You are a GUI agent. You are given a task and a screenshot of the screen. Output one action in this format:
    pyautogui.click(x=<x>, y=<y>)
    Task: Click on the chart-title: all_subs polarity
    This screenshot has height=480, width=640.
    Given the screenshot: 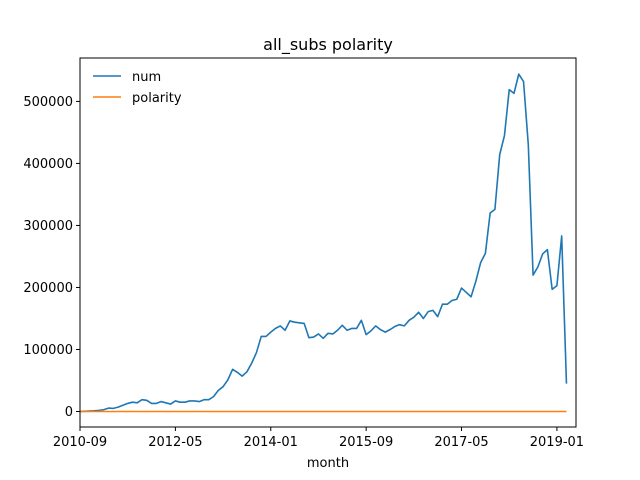 What is the action you would take?
    pyautogui.click(x=328, y=45)
    